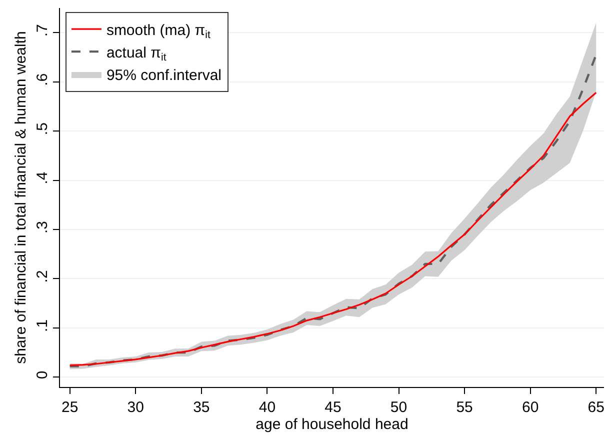 This screenshot has height=437, width=612. I want to click on y-tick-label: .6, so click(42, 79).